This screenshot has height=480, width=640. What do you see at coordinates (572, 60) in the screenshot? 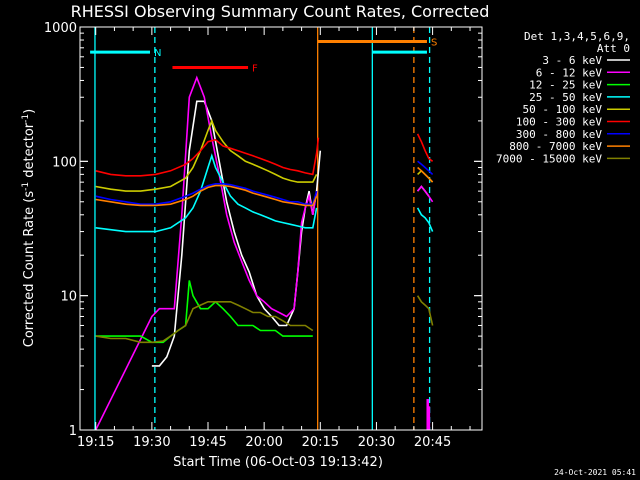
I see `legend-entry-label: 3 - 6 keV` at bounding box center [572, 60].